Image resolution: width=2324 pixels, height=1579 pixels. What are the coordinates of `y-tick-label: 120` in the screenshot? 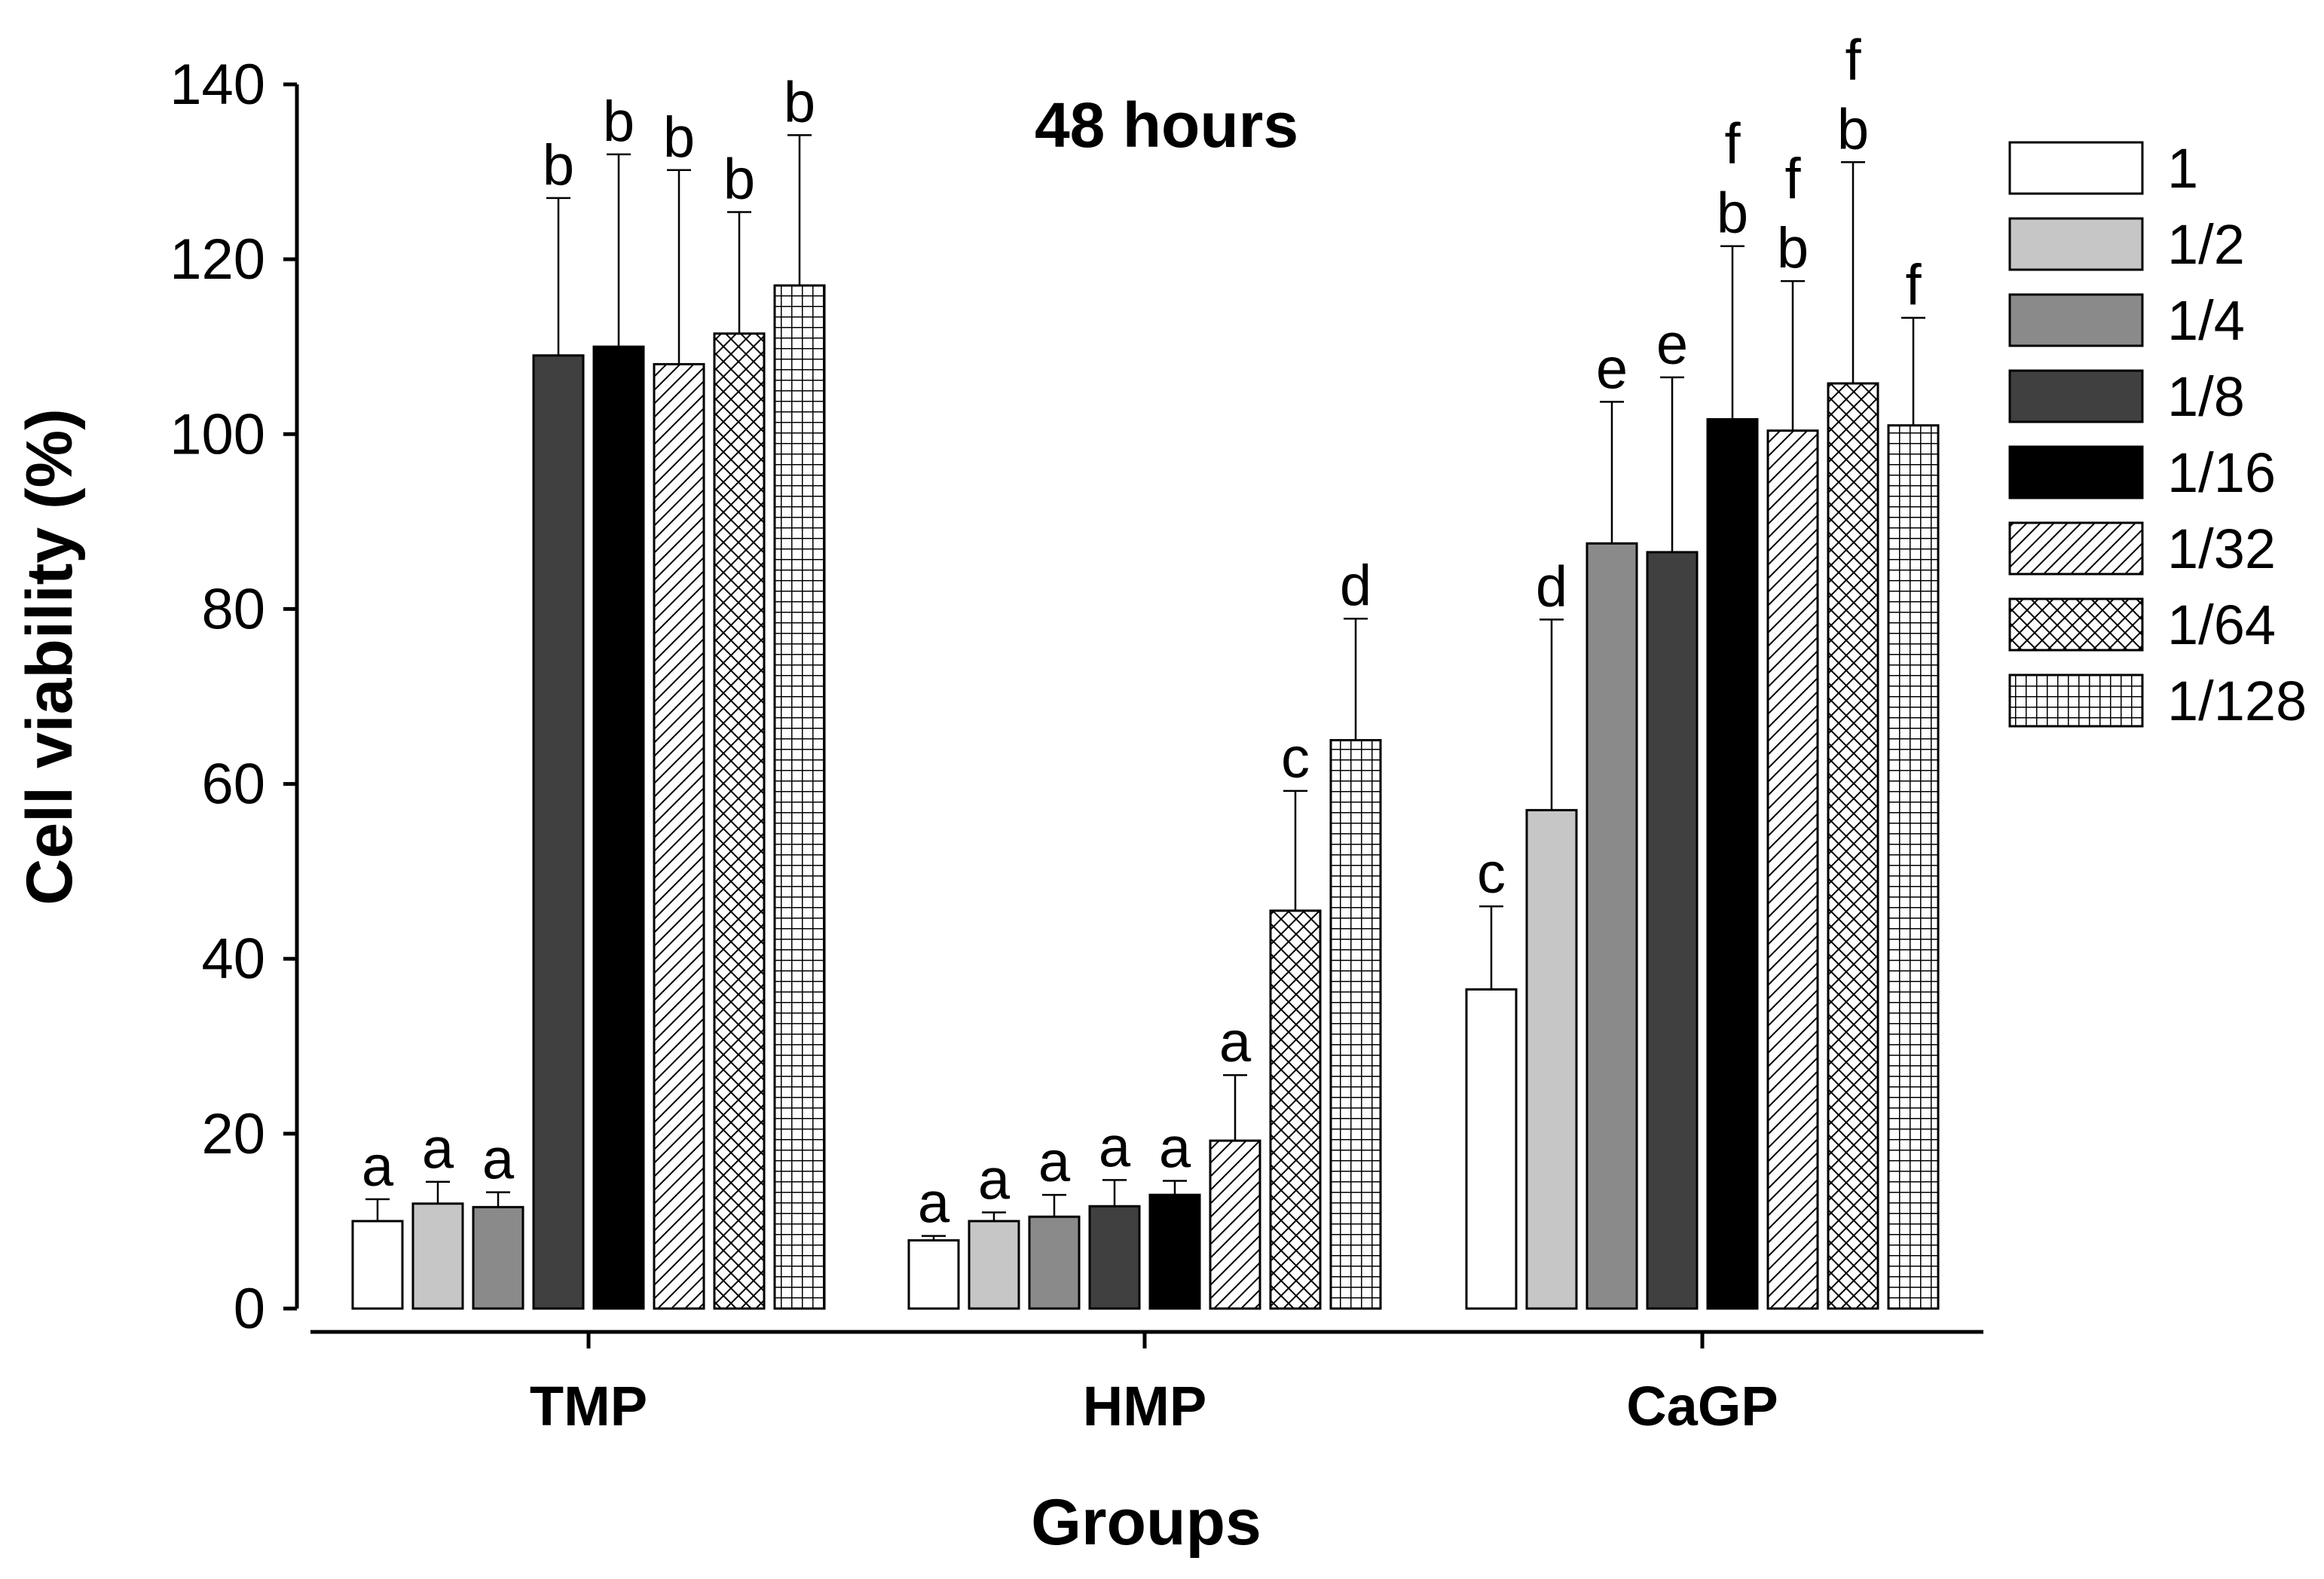 It's located at (217, 260).